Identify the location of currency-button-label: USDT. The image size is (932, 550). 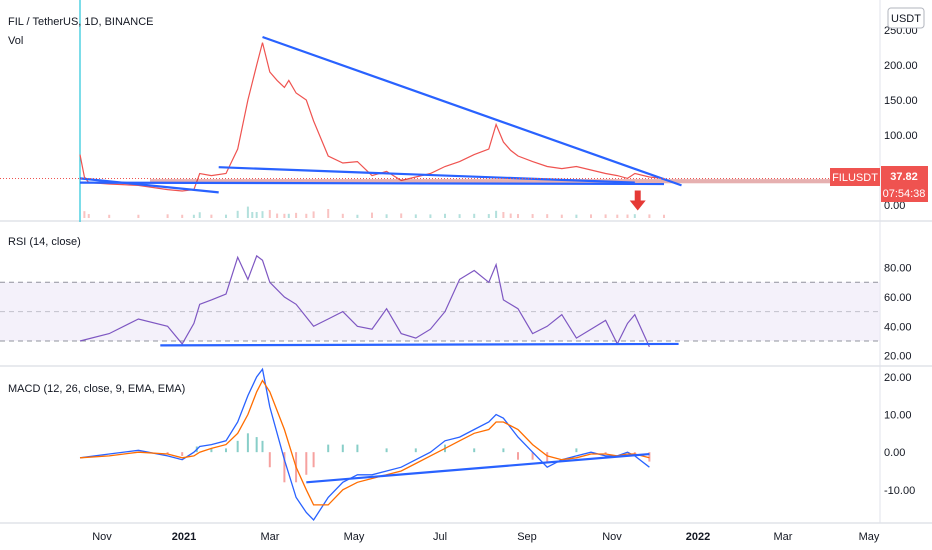
(906, 19).